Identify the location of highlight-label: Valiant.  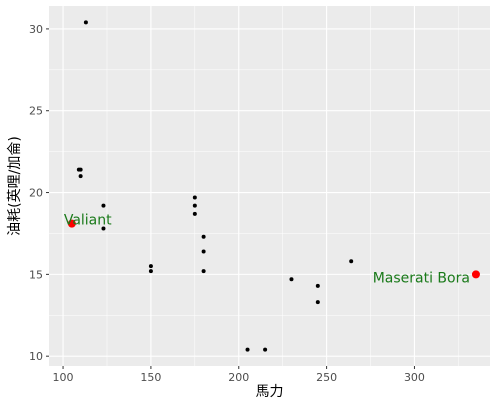
(88, 221).